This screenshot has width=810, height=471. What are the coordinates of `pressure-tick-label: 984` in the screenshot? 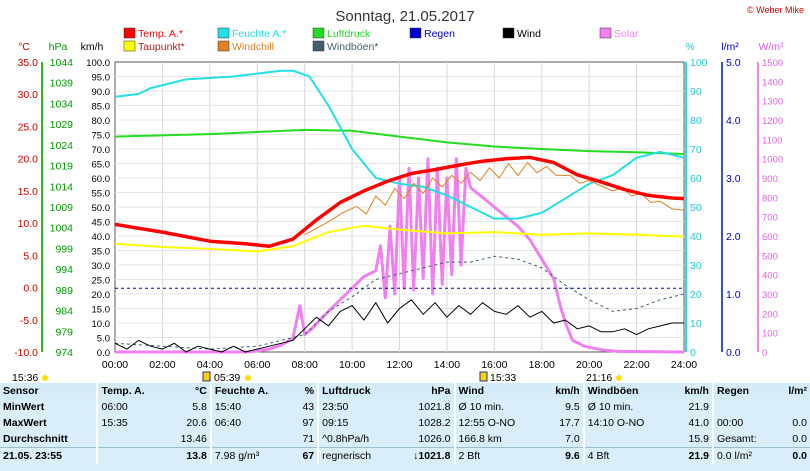 It's located at (64, 312).